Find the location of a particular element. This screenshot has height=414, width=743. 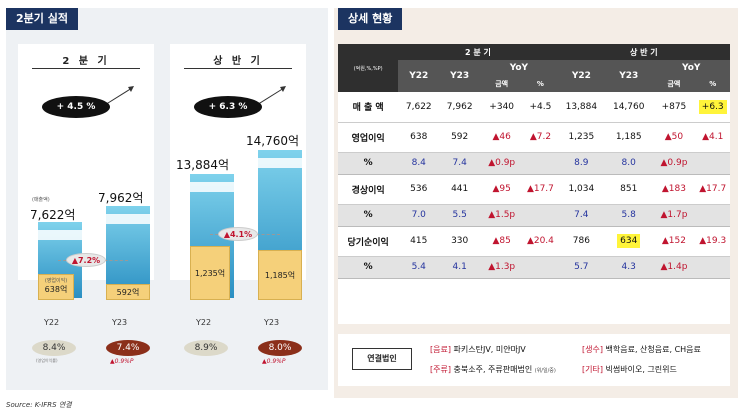

q2-pct-header: % is located at coordinates (540, 84).